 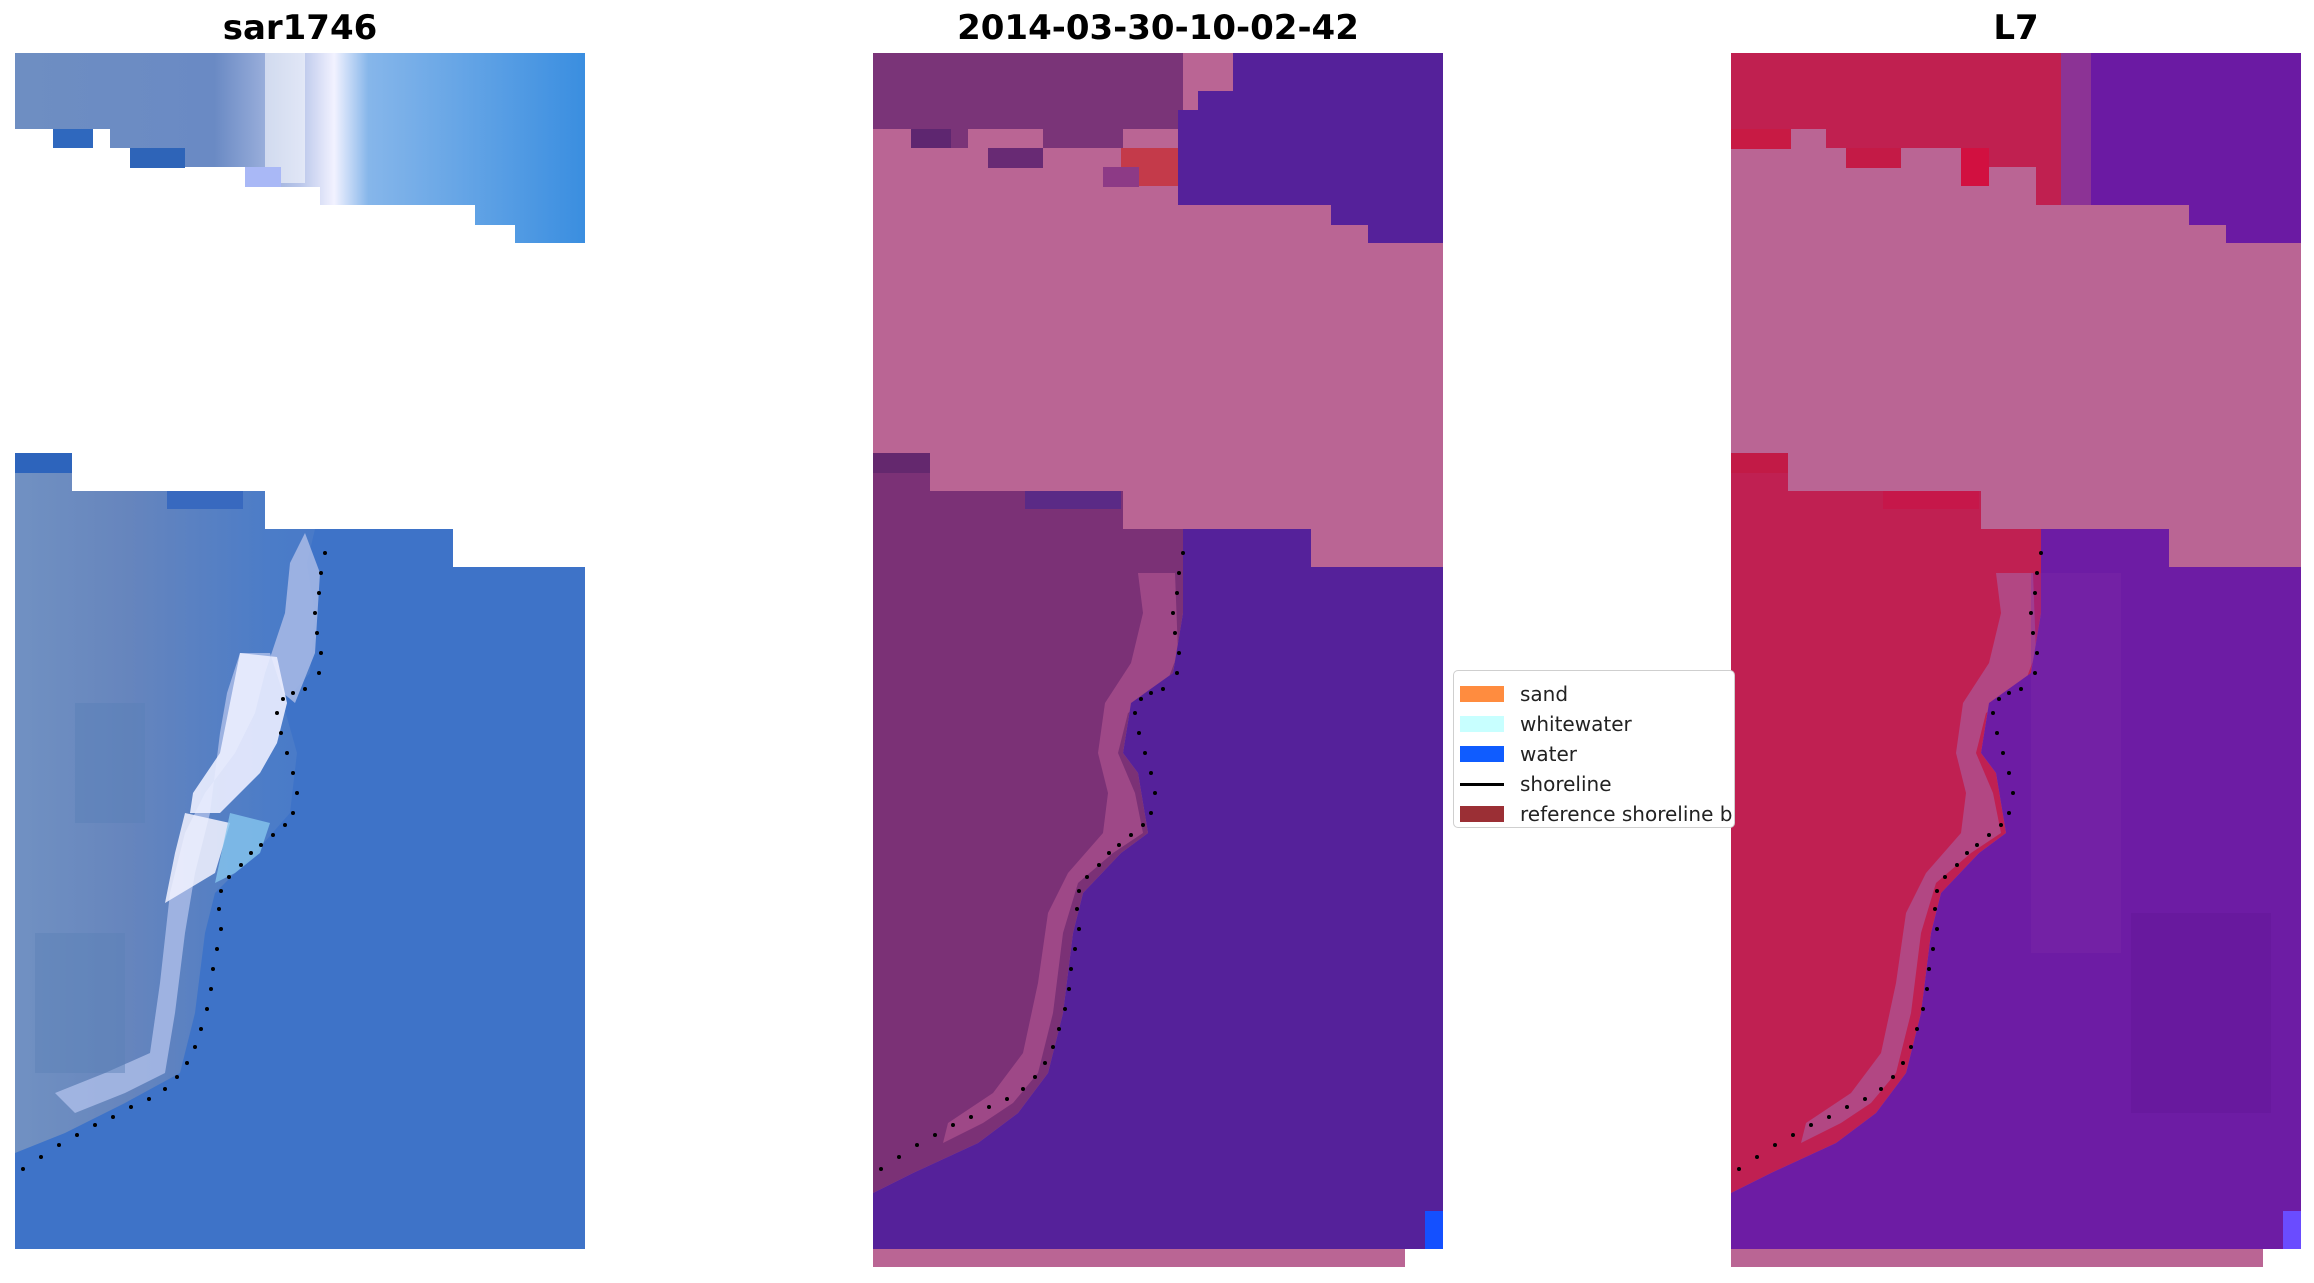 What do you see at coordinates (2016, 28) in the screenshot?
I see `panel-title-index: L7` at bounding box center [2016, 28].